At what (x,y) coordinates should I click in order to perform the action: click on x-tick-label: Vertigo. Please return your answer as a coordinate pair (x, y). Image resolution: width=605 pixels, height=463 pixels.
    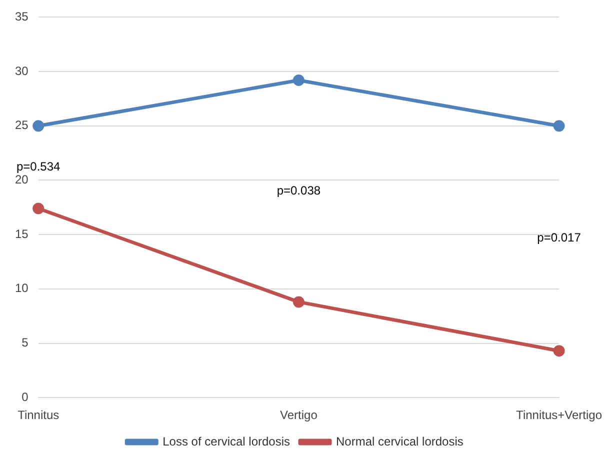
    Looking at the image, I should click on (299, 415).